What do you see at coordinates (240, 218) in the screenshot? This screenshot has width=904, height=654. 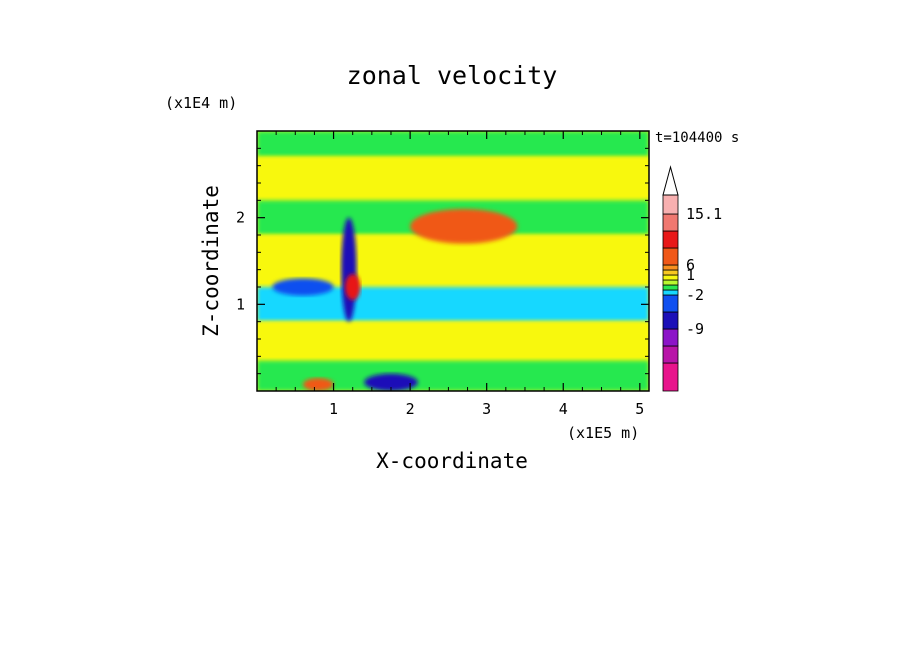 I see `y-tick-label: 2` at bounding box center [240, 218].